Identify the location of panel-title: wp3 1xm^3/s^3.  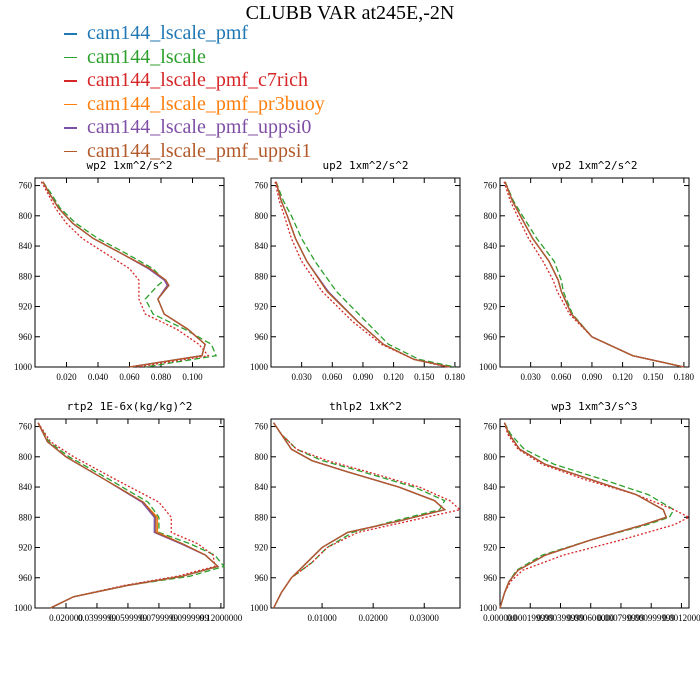
(594, 406).